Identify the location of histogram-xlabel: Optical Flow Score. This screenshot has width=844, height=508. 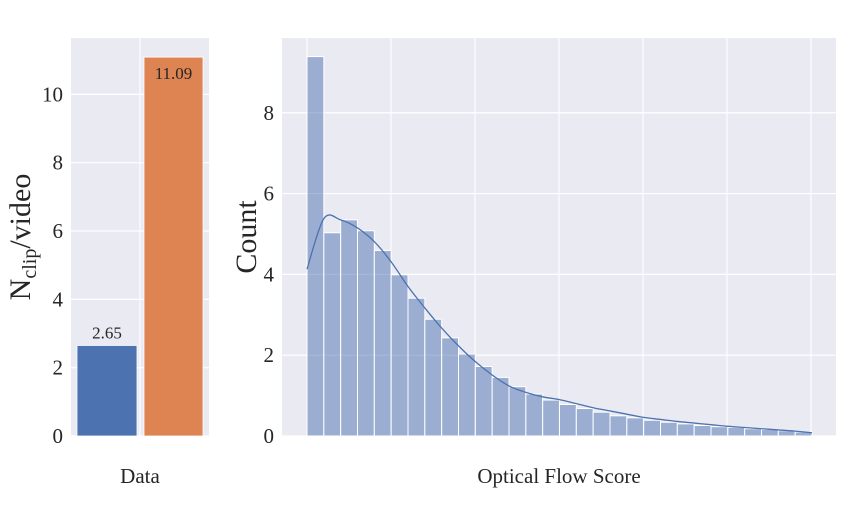
(558, 476).